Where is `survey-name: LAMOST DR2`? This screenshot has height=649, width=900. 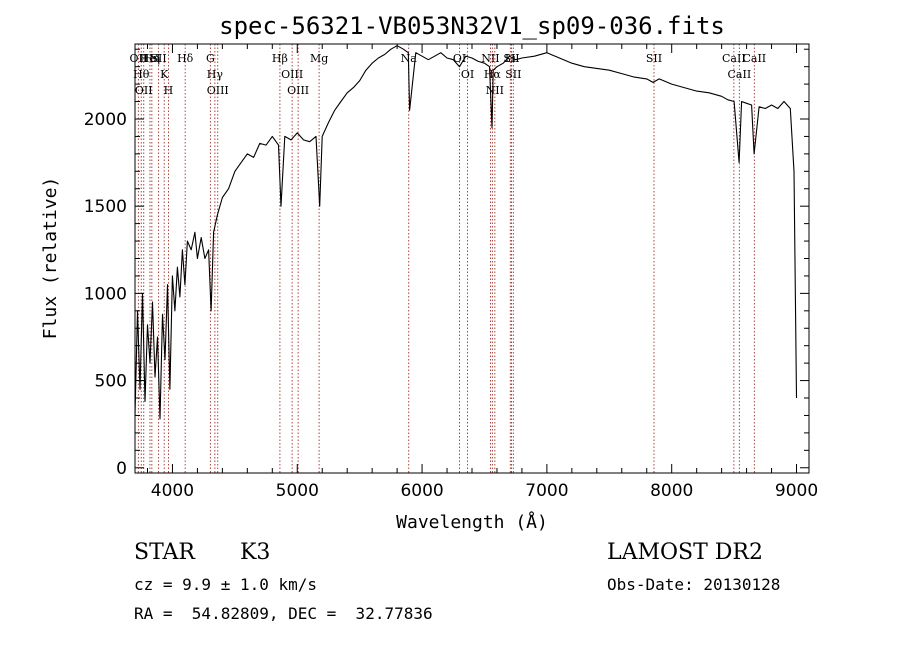 survey-name: LAMOST DR2 is located at coordinates (685, 552).